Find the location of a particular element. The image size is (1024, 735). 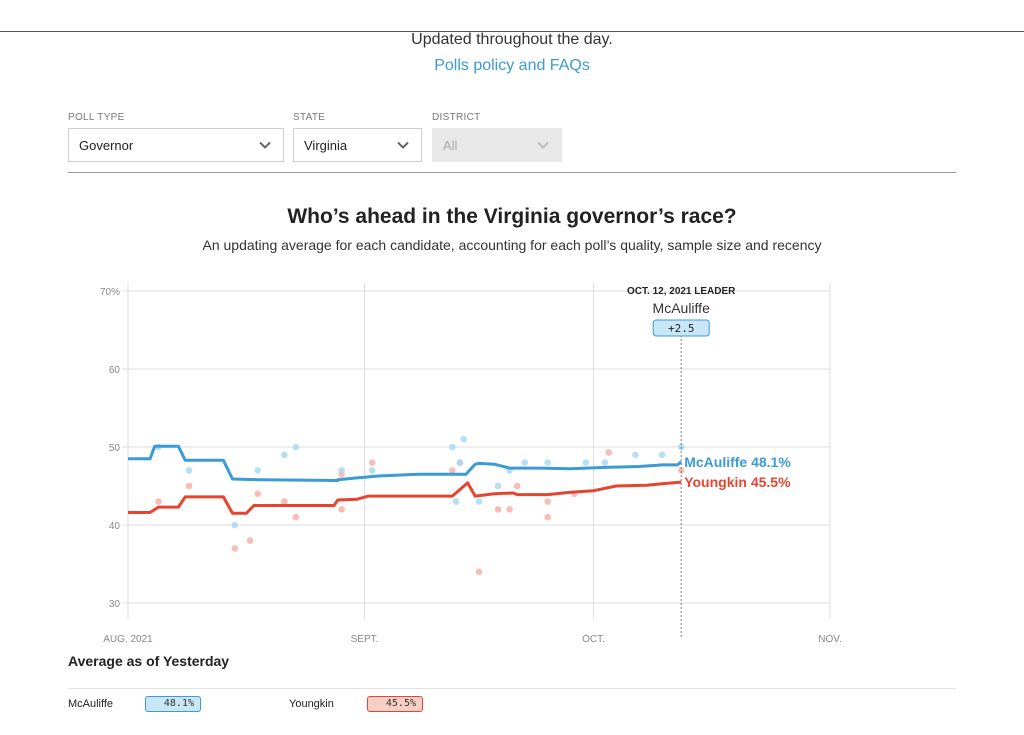

poll-type-value: Governor is located at coordinates (106, 145).